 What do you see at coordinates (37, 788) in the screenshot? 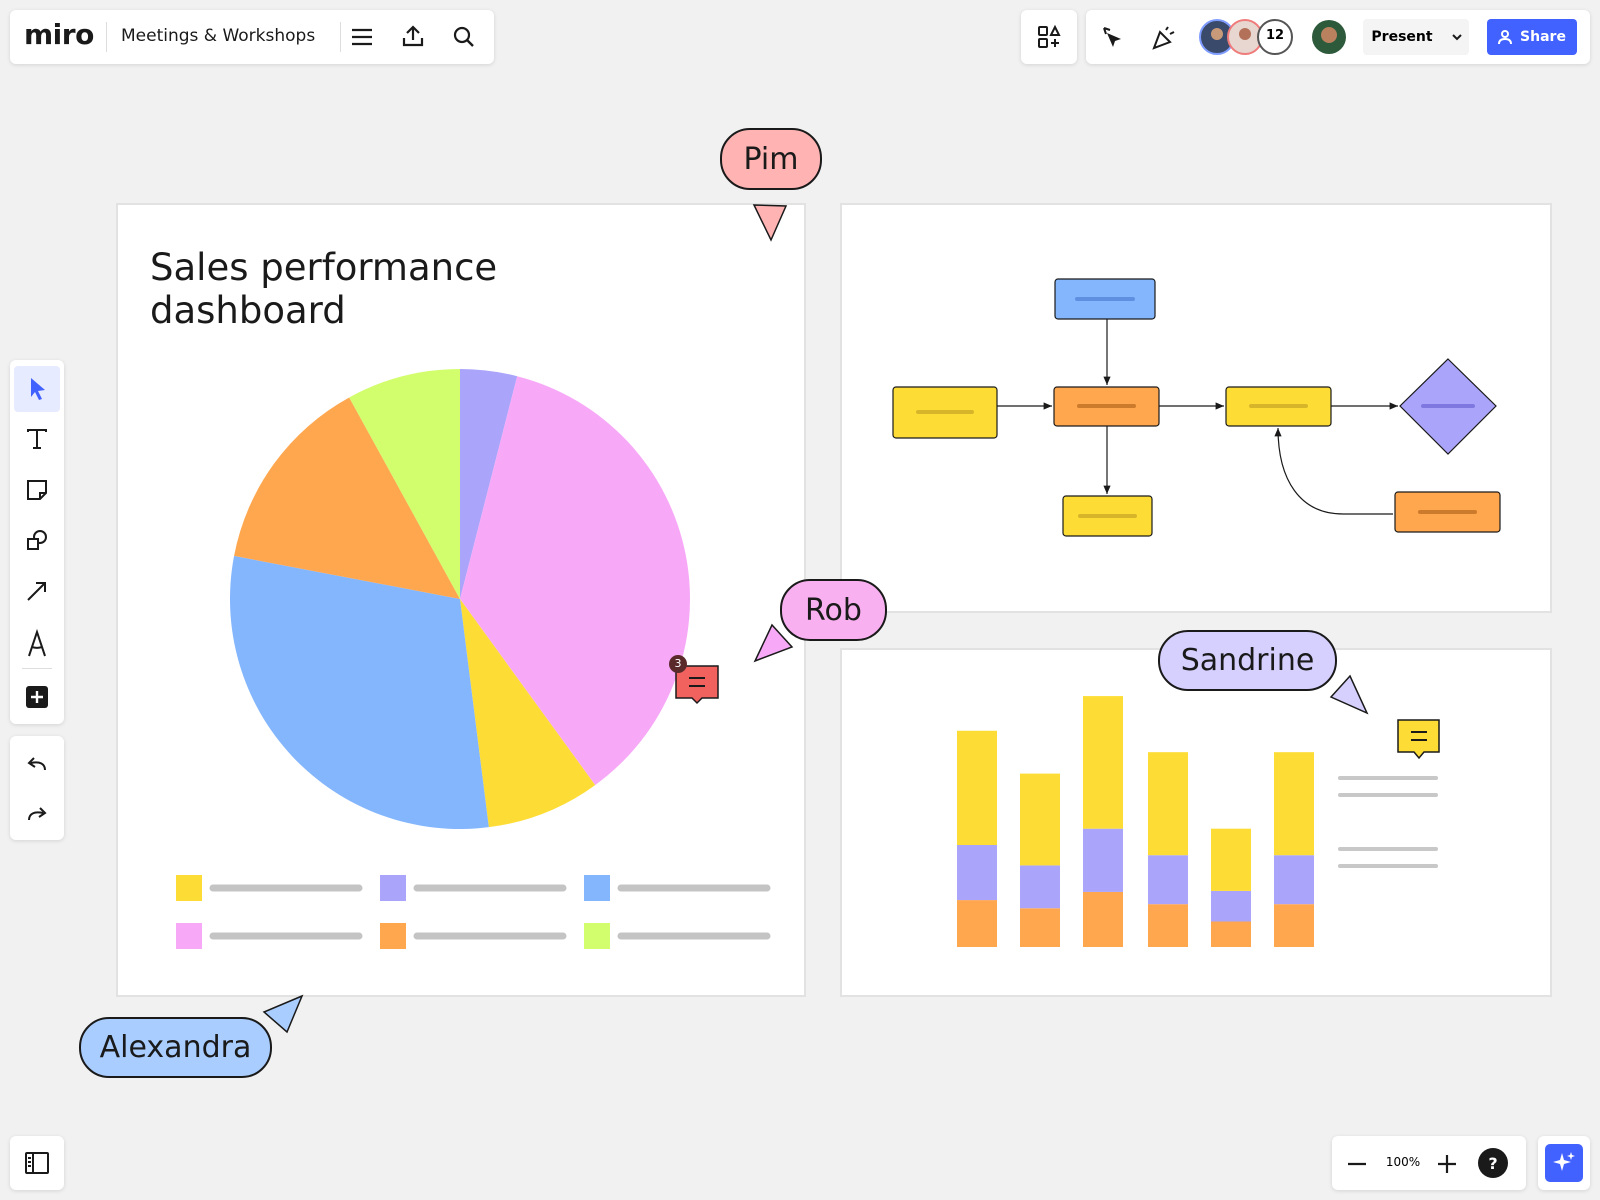
I see `undo-redo-bar` at bounding box center [37, 788].